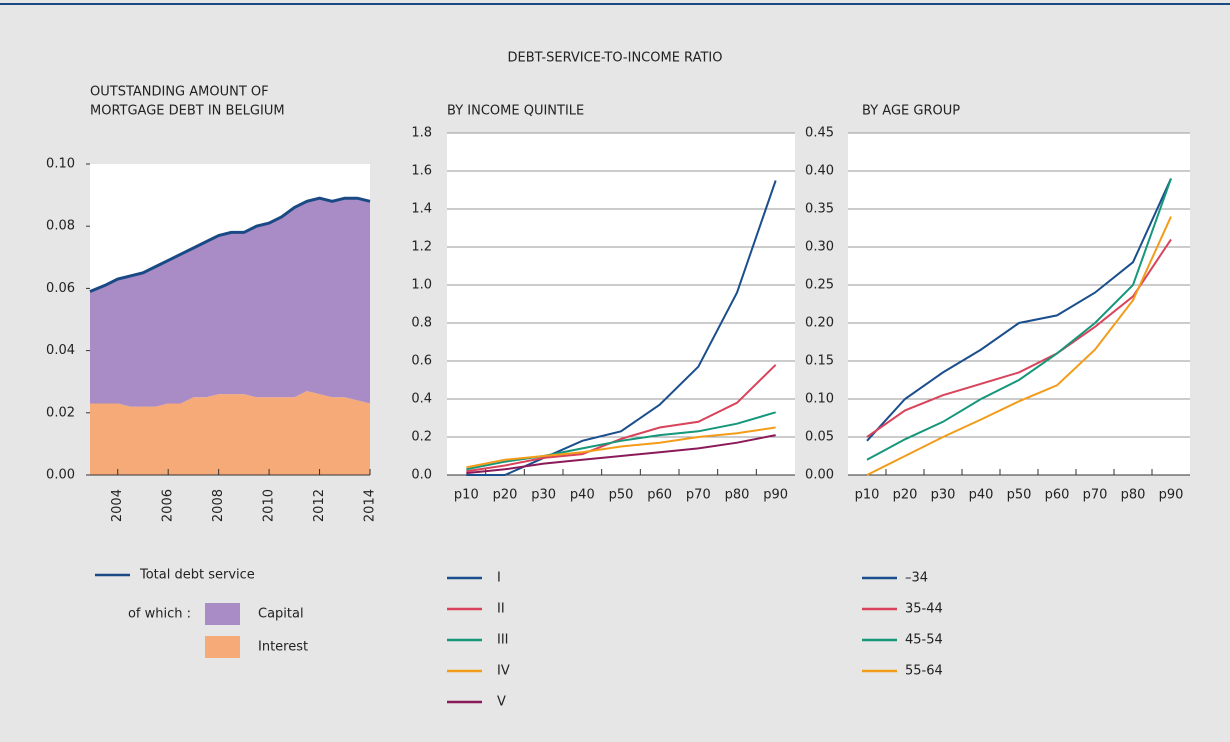 The width and height of the screenshot is (1230, 742). Describe the element at coordinates (503, 640) in the screenshot. I see `legend-label: III` at that location.